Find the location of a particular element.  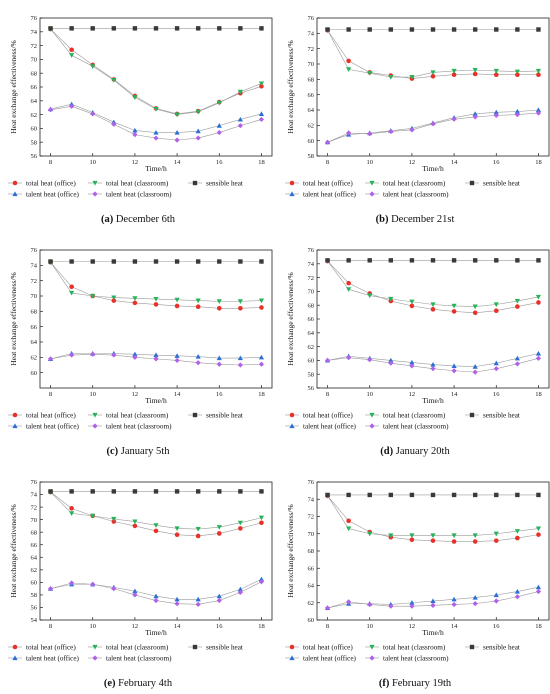

legend-label: total heat (office) is located at coordinates (328, 648).